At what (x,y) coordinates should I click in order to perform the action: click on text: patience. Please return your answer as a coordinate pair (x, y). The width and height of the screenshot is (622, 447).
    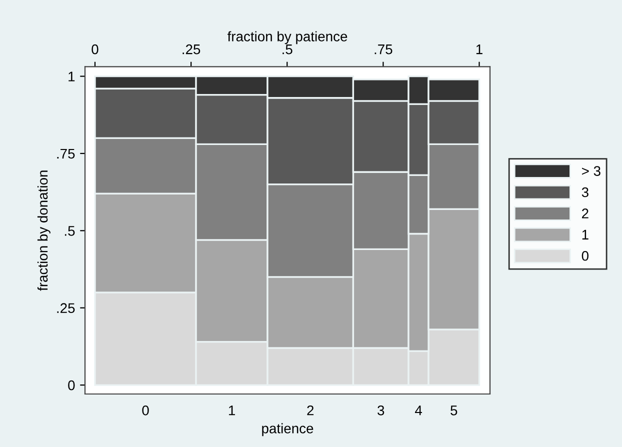
    Looking at the image, I should click on (288, 429).